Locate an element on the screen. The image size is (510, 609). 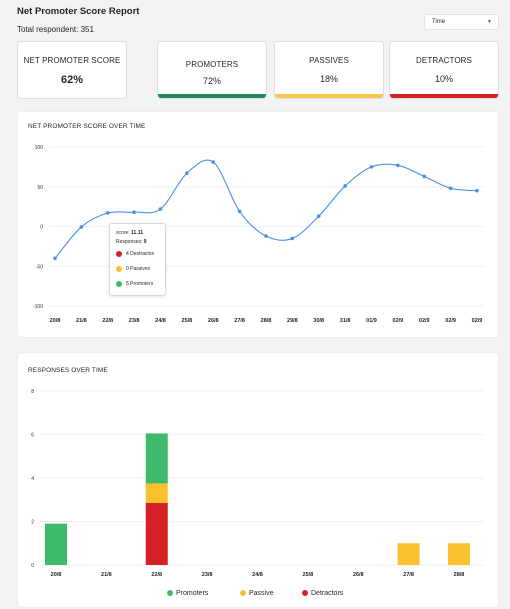
report-title: Net Promoter Score Report is located at coordinates (78, 11).